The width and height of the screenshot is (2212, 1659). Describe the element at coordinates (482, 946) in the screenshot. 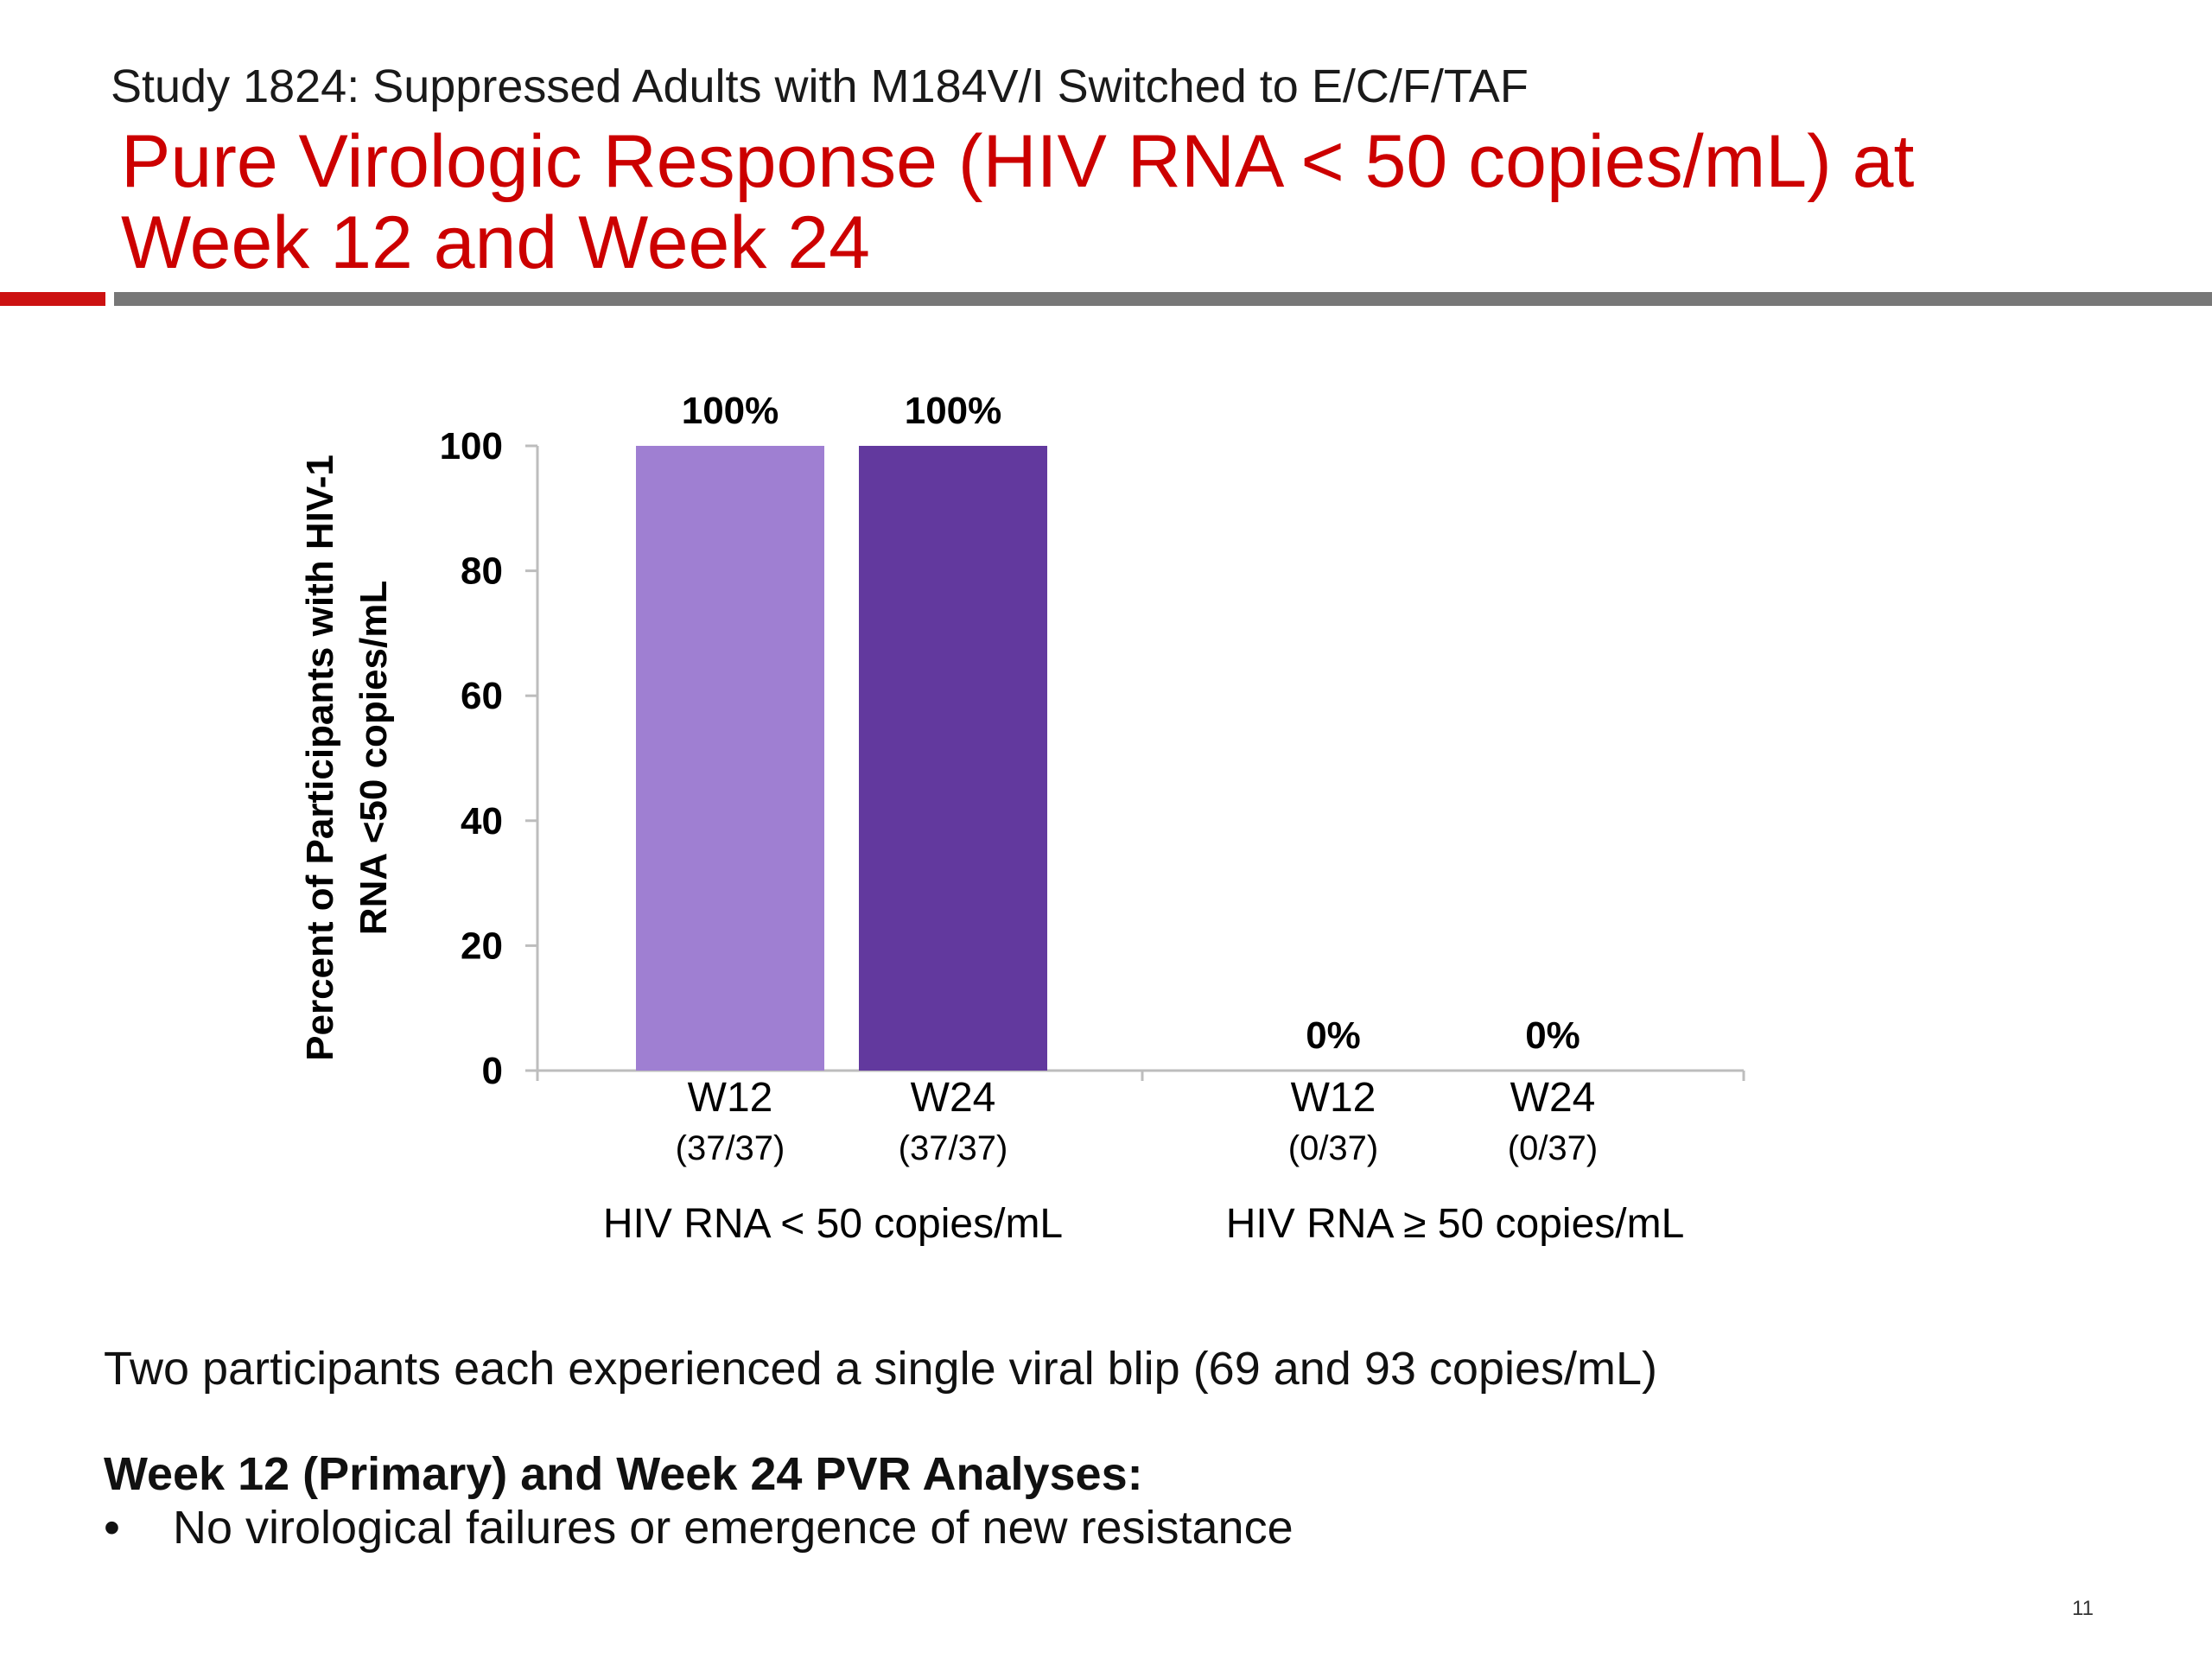

I see `y-tick-label: 20` at that location.